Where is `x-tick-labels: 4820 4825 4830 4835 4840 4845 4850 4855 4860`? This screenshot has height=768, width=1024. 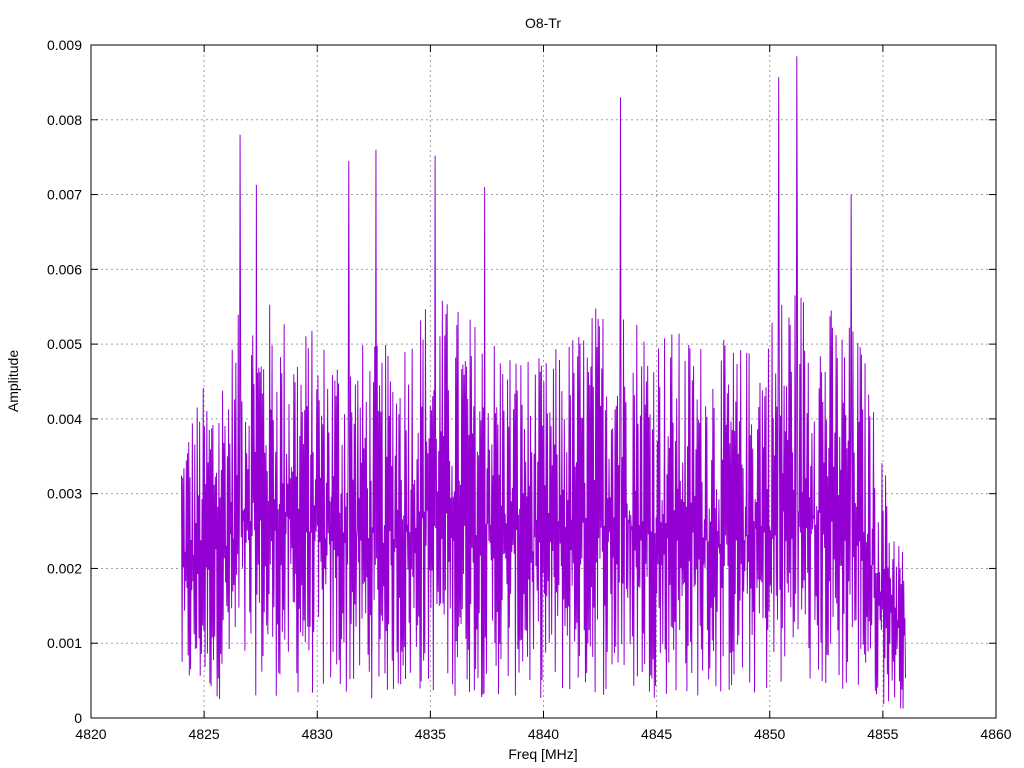
x-tick-labels: 4820 4825 4830 4835 4840 4845 4850 4855 4860 is located at coordinates (543, 734).